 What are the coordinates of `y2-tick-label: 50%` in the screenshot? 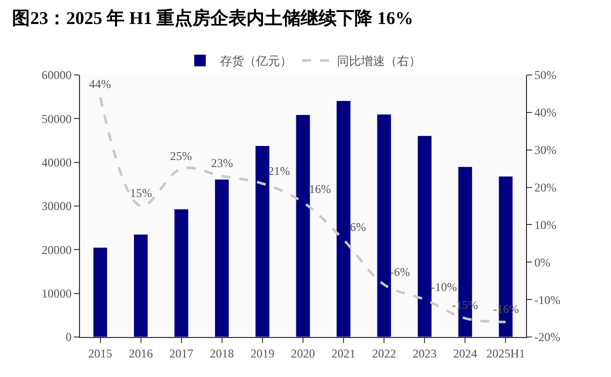 It's located at (545, 75).